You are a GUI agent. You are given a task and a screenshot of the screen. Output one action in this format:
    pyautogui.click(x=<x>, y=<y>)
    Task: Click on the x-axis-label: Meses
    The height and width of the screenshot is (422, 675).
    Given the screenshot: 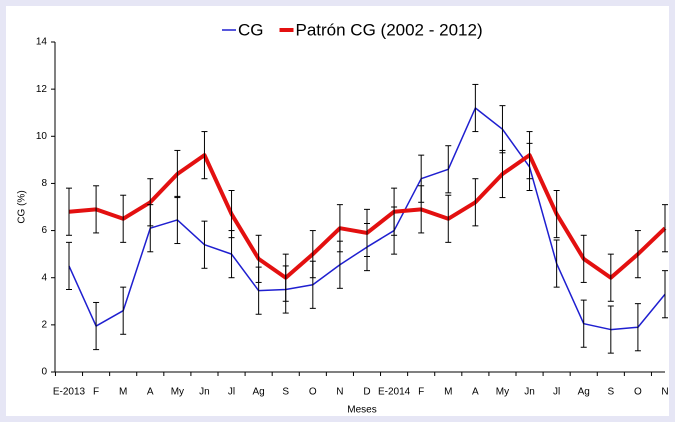 What is the action you would take?
    pyautogui.click(x=361, y=410)
    